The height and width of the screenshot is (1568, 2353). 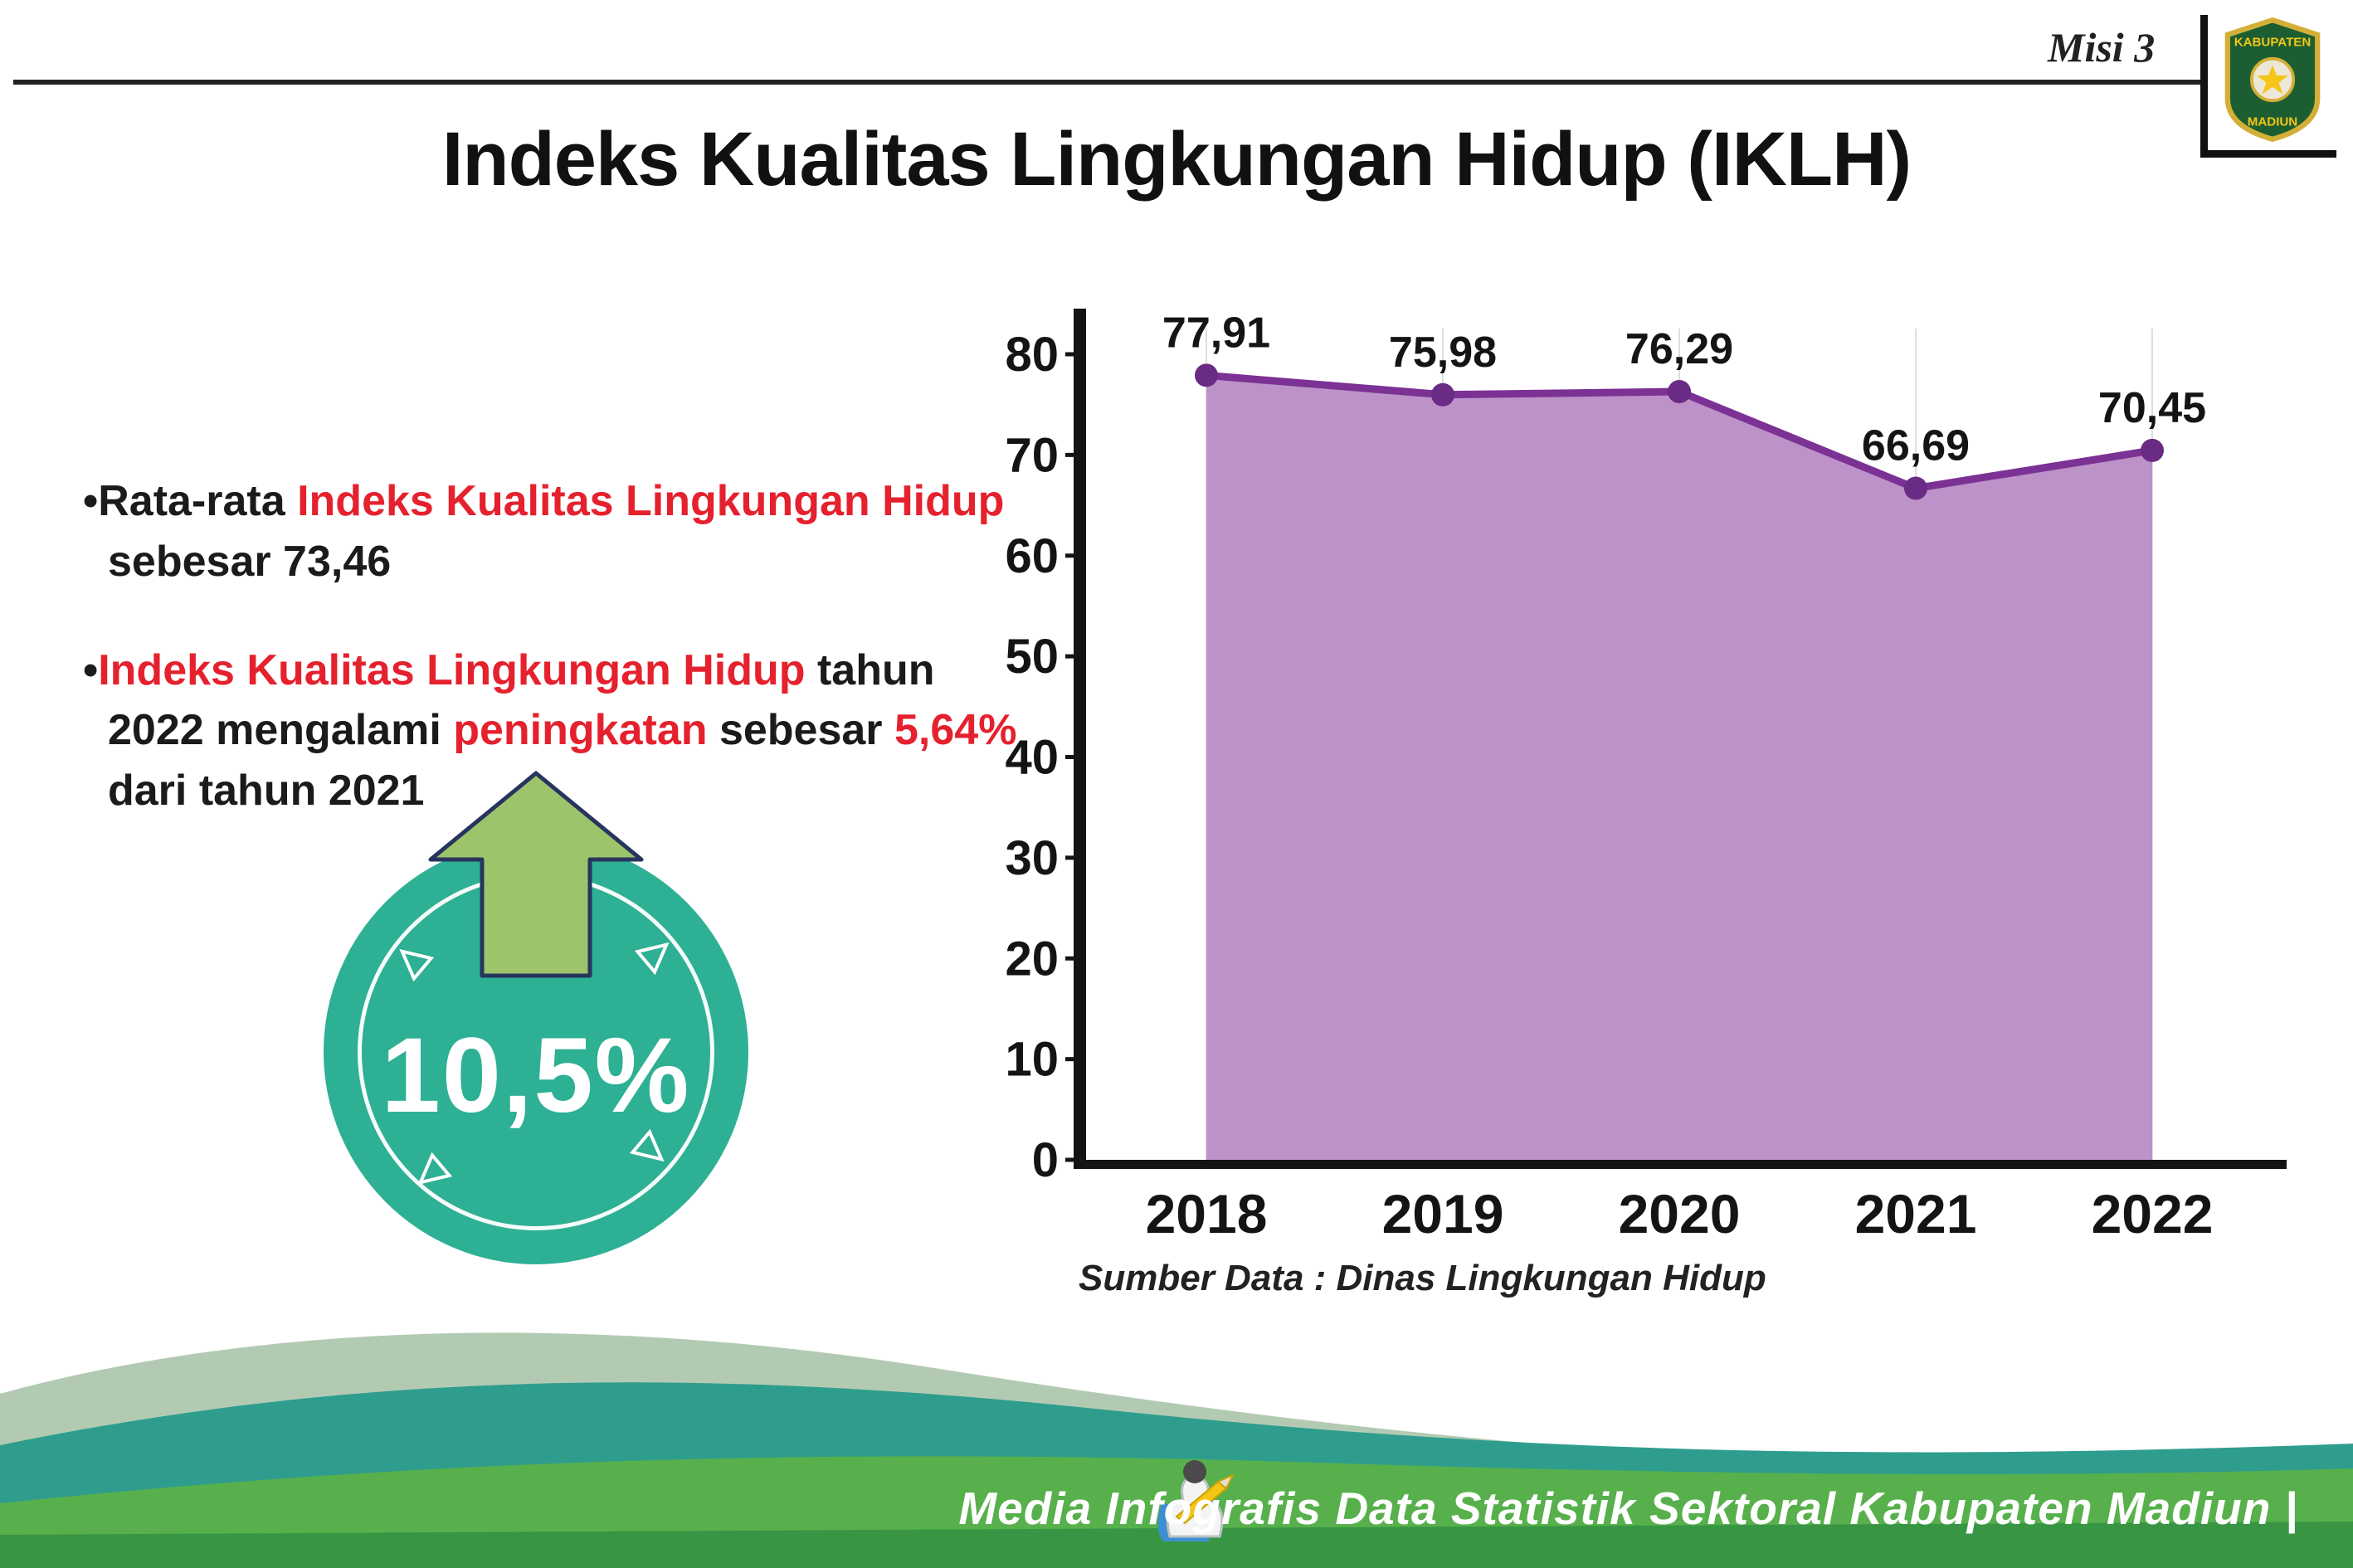 What do you see at coordinates (250, 561) in the screenshot?
I see `text-segment: sebesar 73,46` at bounding box center [250, 561].